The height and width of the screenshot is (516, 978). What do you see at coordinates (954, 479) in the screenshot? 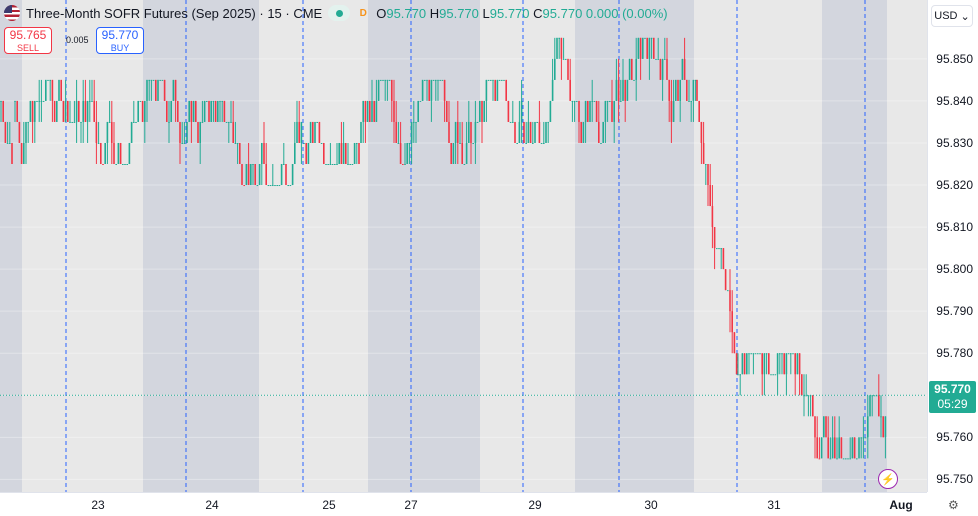
I see `price-tick-label: 95.750` at bounding box center [954, 479].